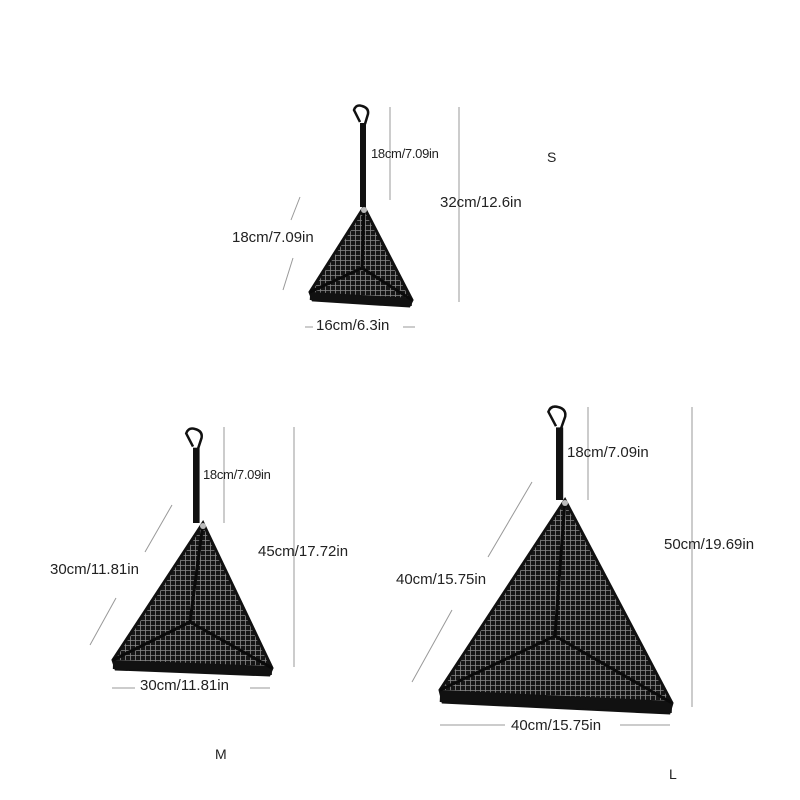  Describe the element at coordinates (441, 579) in the screenshot. I see `l-side-length: 40cm/15.75in` at that location.